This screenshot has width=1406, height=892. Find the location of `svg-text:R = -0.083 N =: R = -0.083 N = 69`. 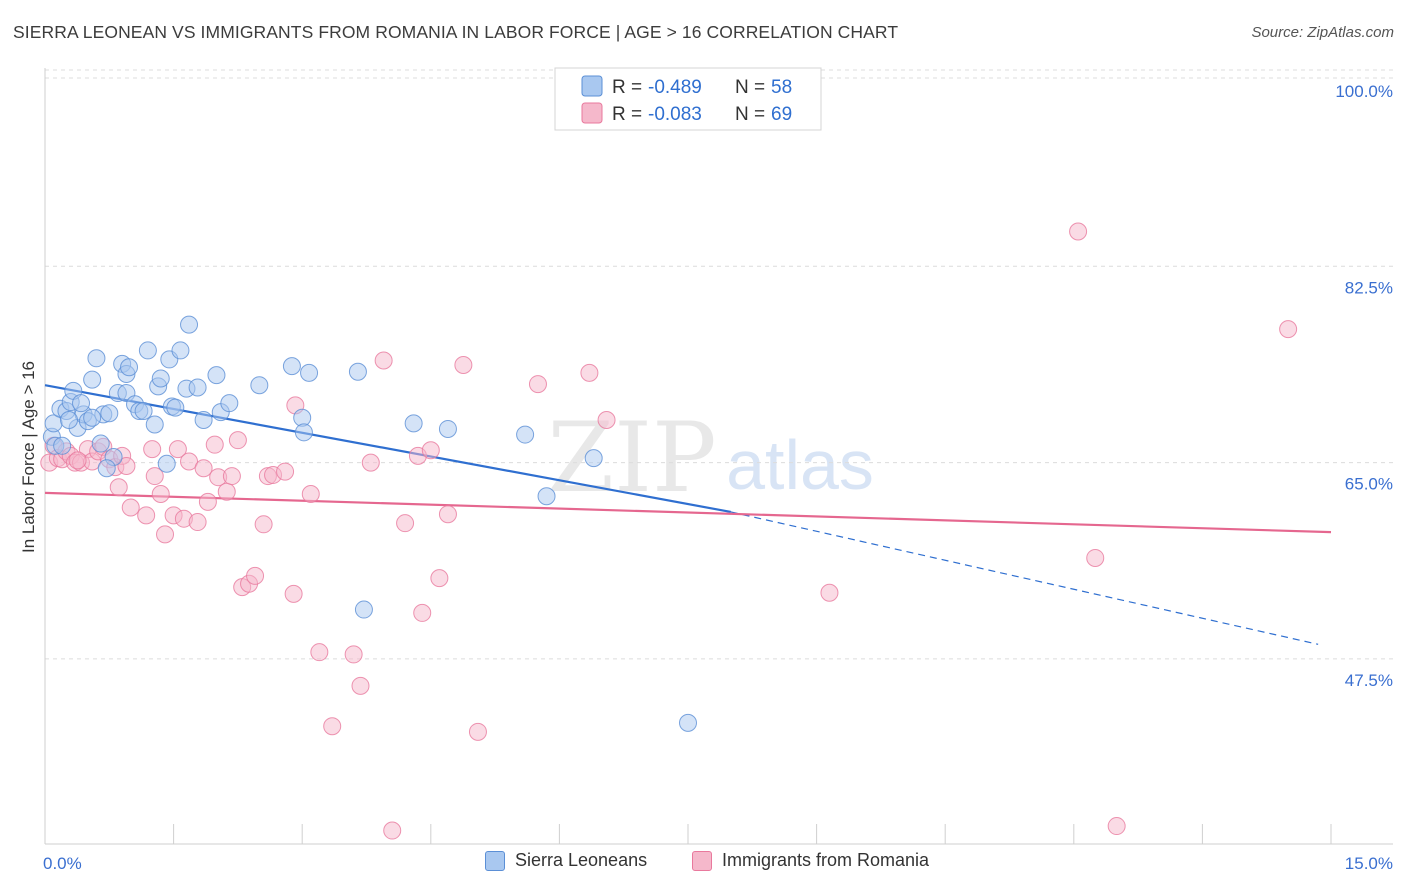

svg-text:R = -0.083 N =: R = -0.083 N = 69 is located at coordinates (702, 114).